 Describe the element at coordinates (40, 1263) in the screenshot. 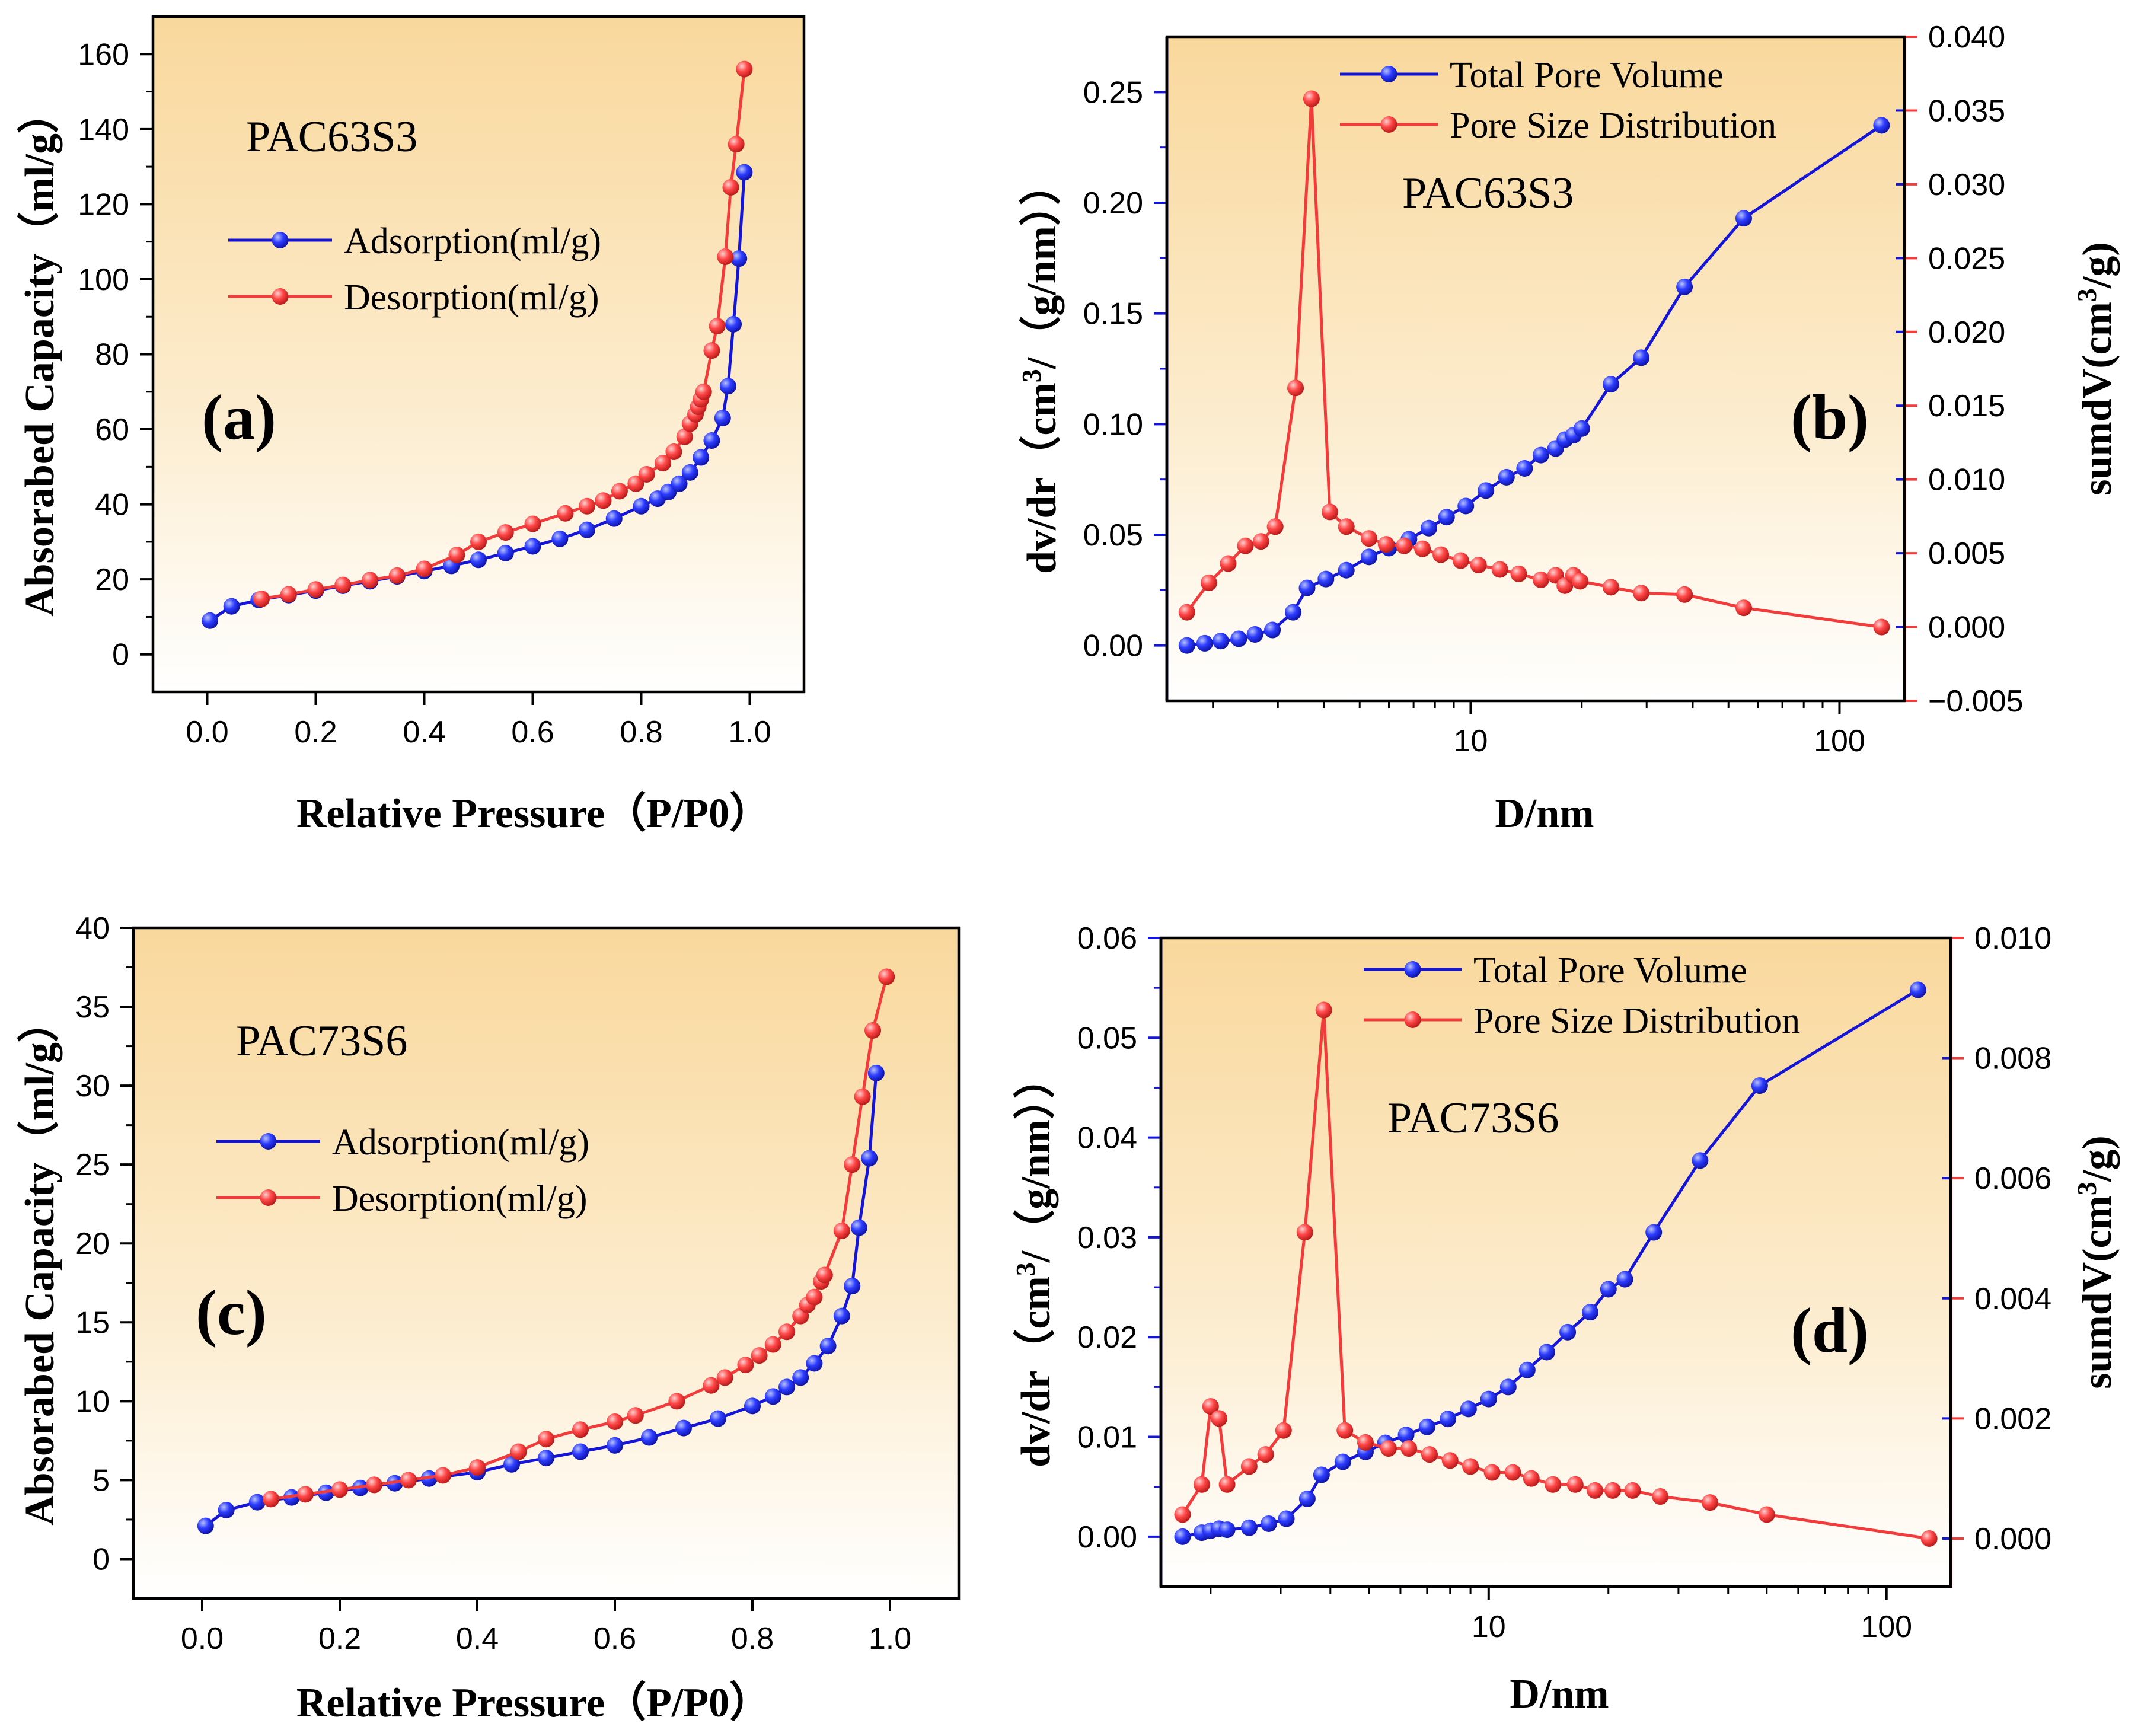

I see `y-axis-title: Absorabed Capacity（ml/g）` at that location.